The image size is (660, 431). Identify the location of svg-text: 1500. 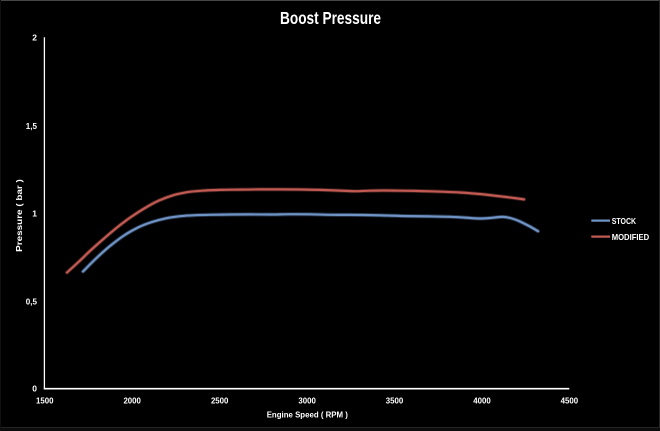
(45, 401).